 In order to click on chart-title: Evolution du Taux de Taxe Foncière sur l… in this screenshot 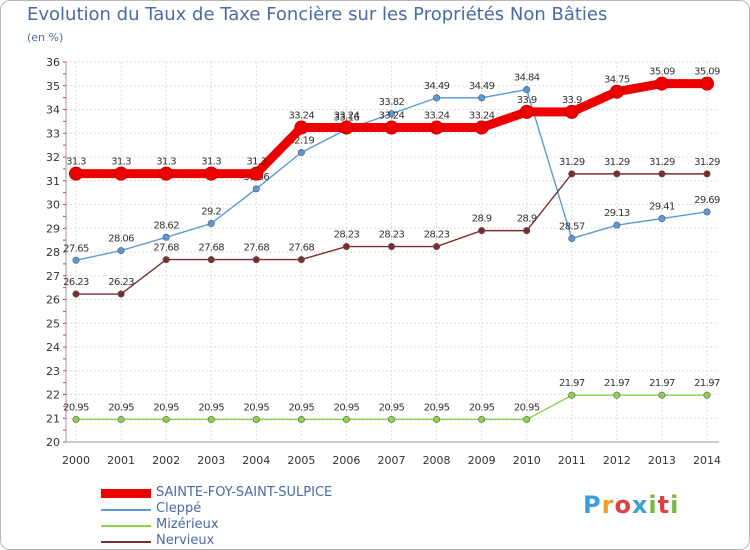, I will do `click(317, 14)`.